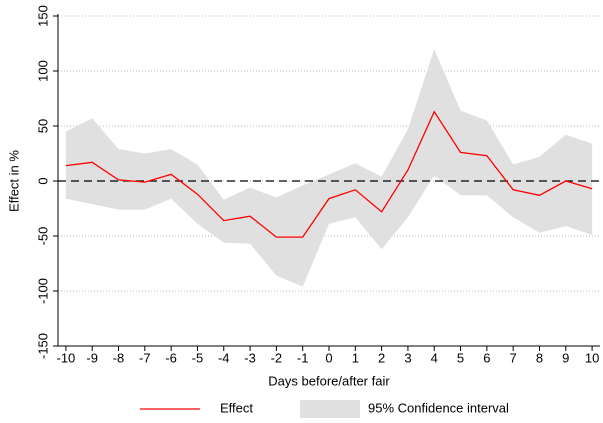 This screenshot has width=603, height=423. What do you see at coordinates (539, 357) in the screenshot?
I see `x-tick-label: 8` at bounding box center [539, 357].